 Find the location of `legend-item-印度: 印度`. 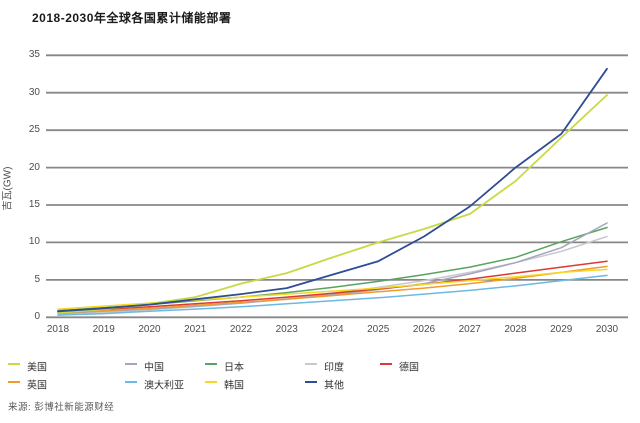

legend-item-印度: 印度 is located at coordinates (324, 365).